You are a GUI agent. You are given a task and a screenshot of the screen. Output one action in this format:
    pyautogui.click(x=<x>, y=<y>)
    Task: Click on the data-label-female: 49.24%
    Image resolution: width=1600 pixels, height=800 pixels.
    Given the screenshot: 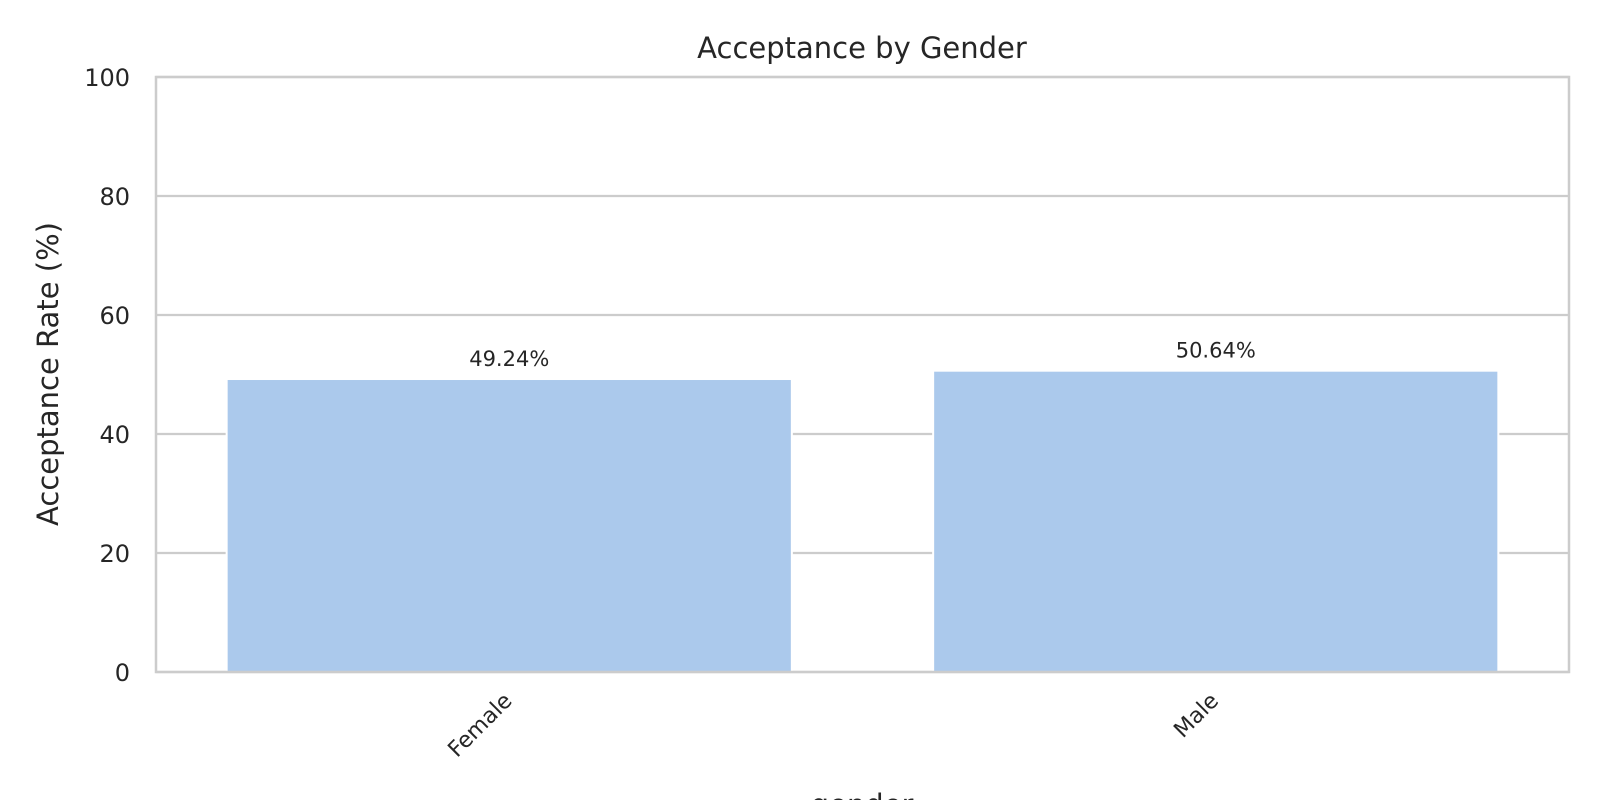 What is the action you would take?
    pyautogui.click(x=509, y=359)
    